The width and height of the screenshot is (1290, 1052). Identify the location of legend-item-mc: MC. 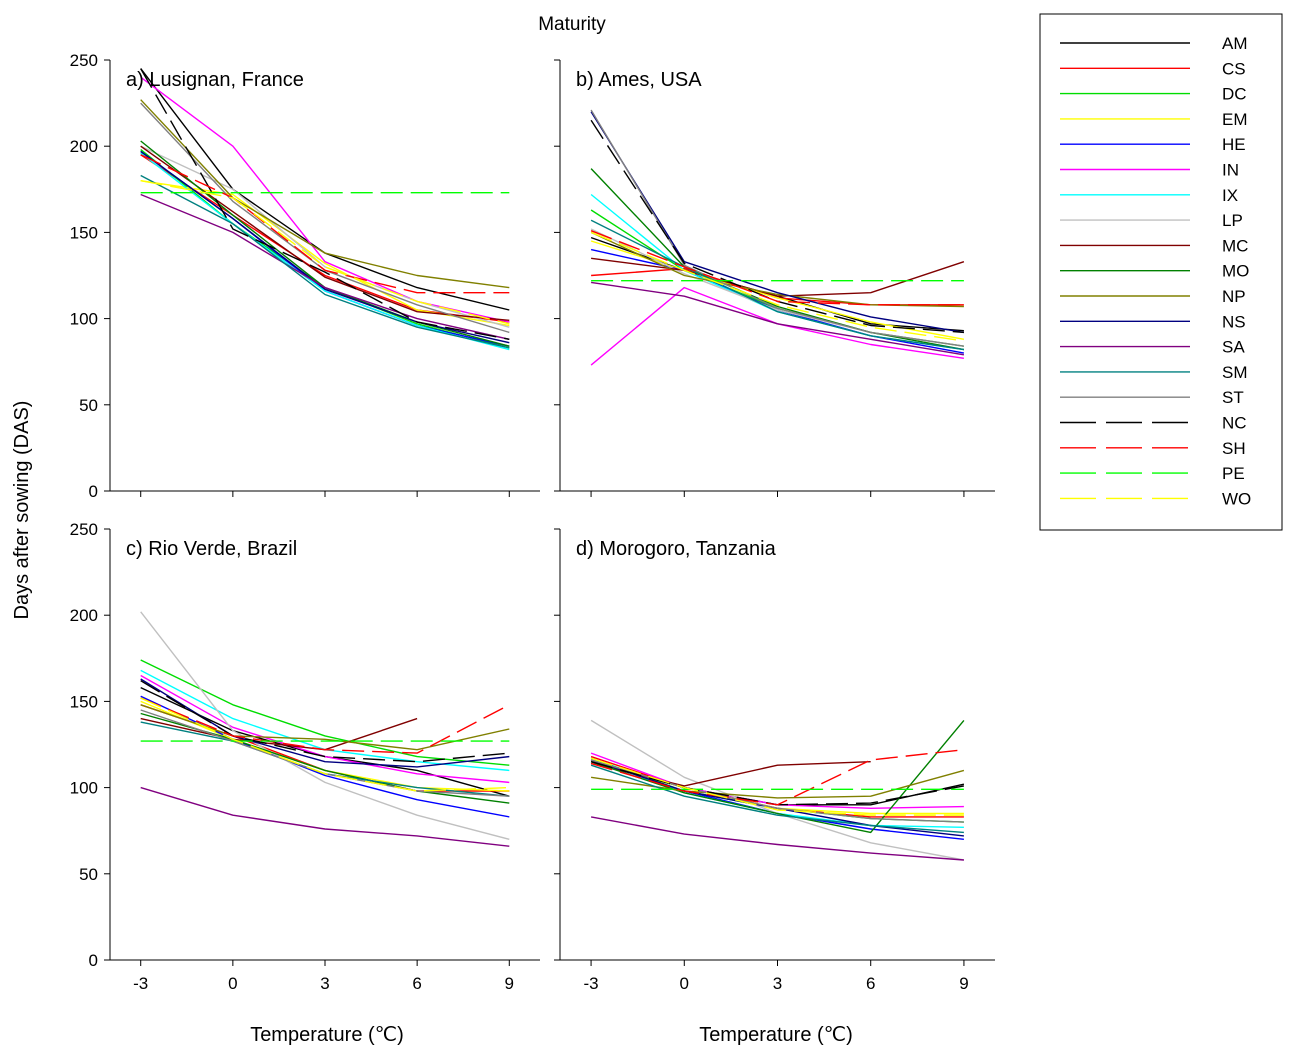
(1154, 245).